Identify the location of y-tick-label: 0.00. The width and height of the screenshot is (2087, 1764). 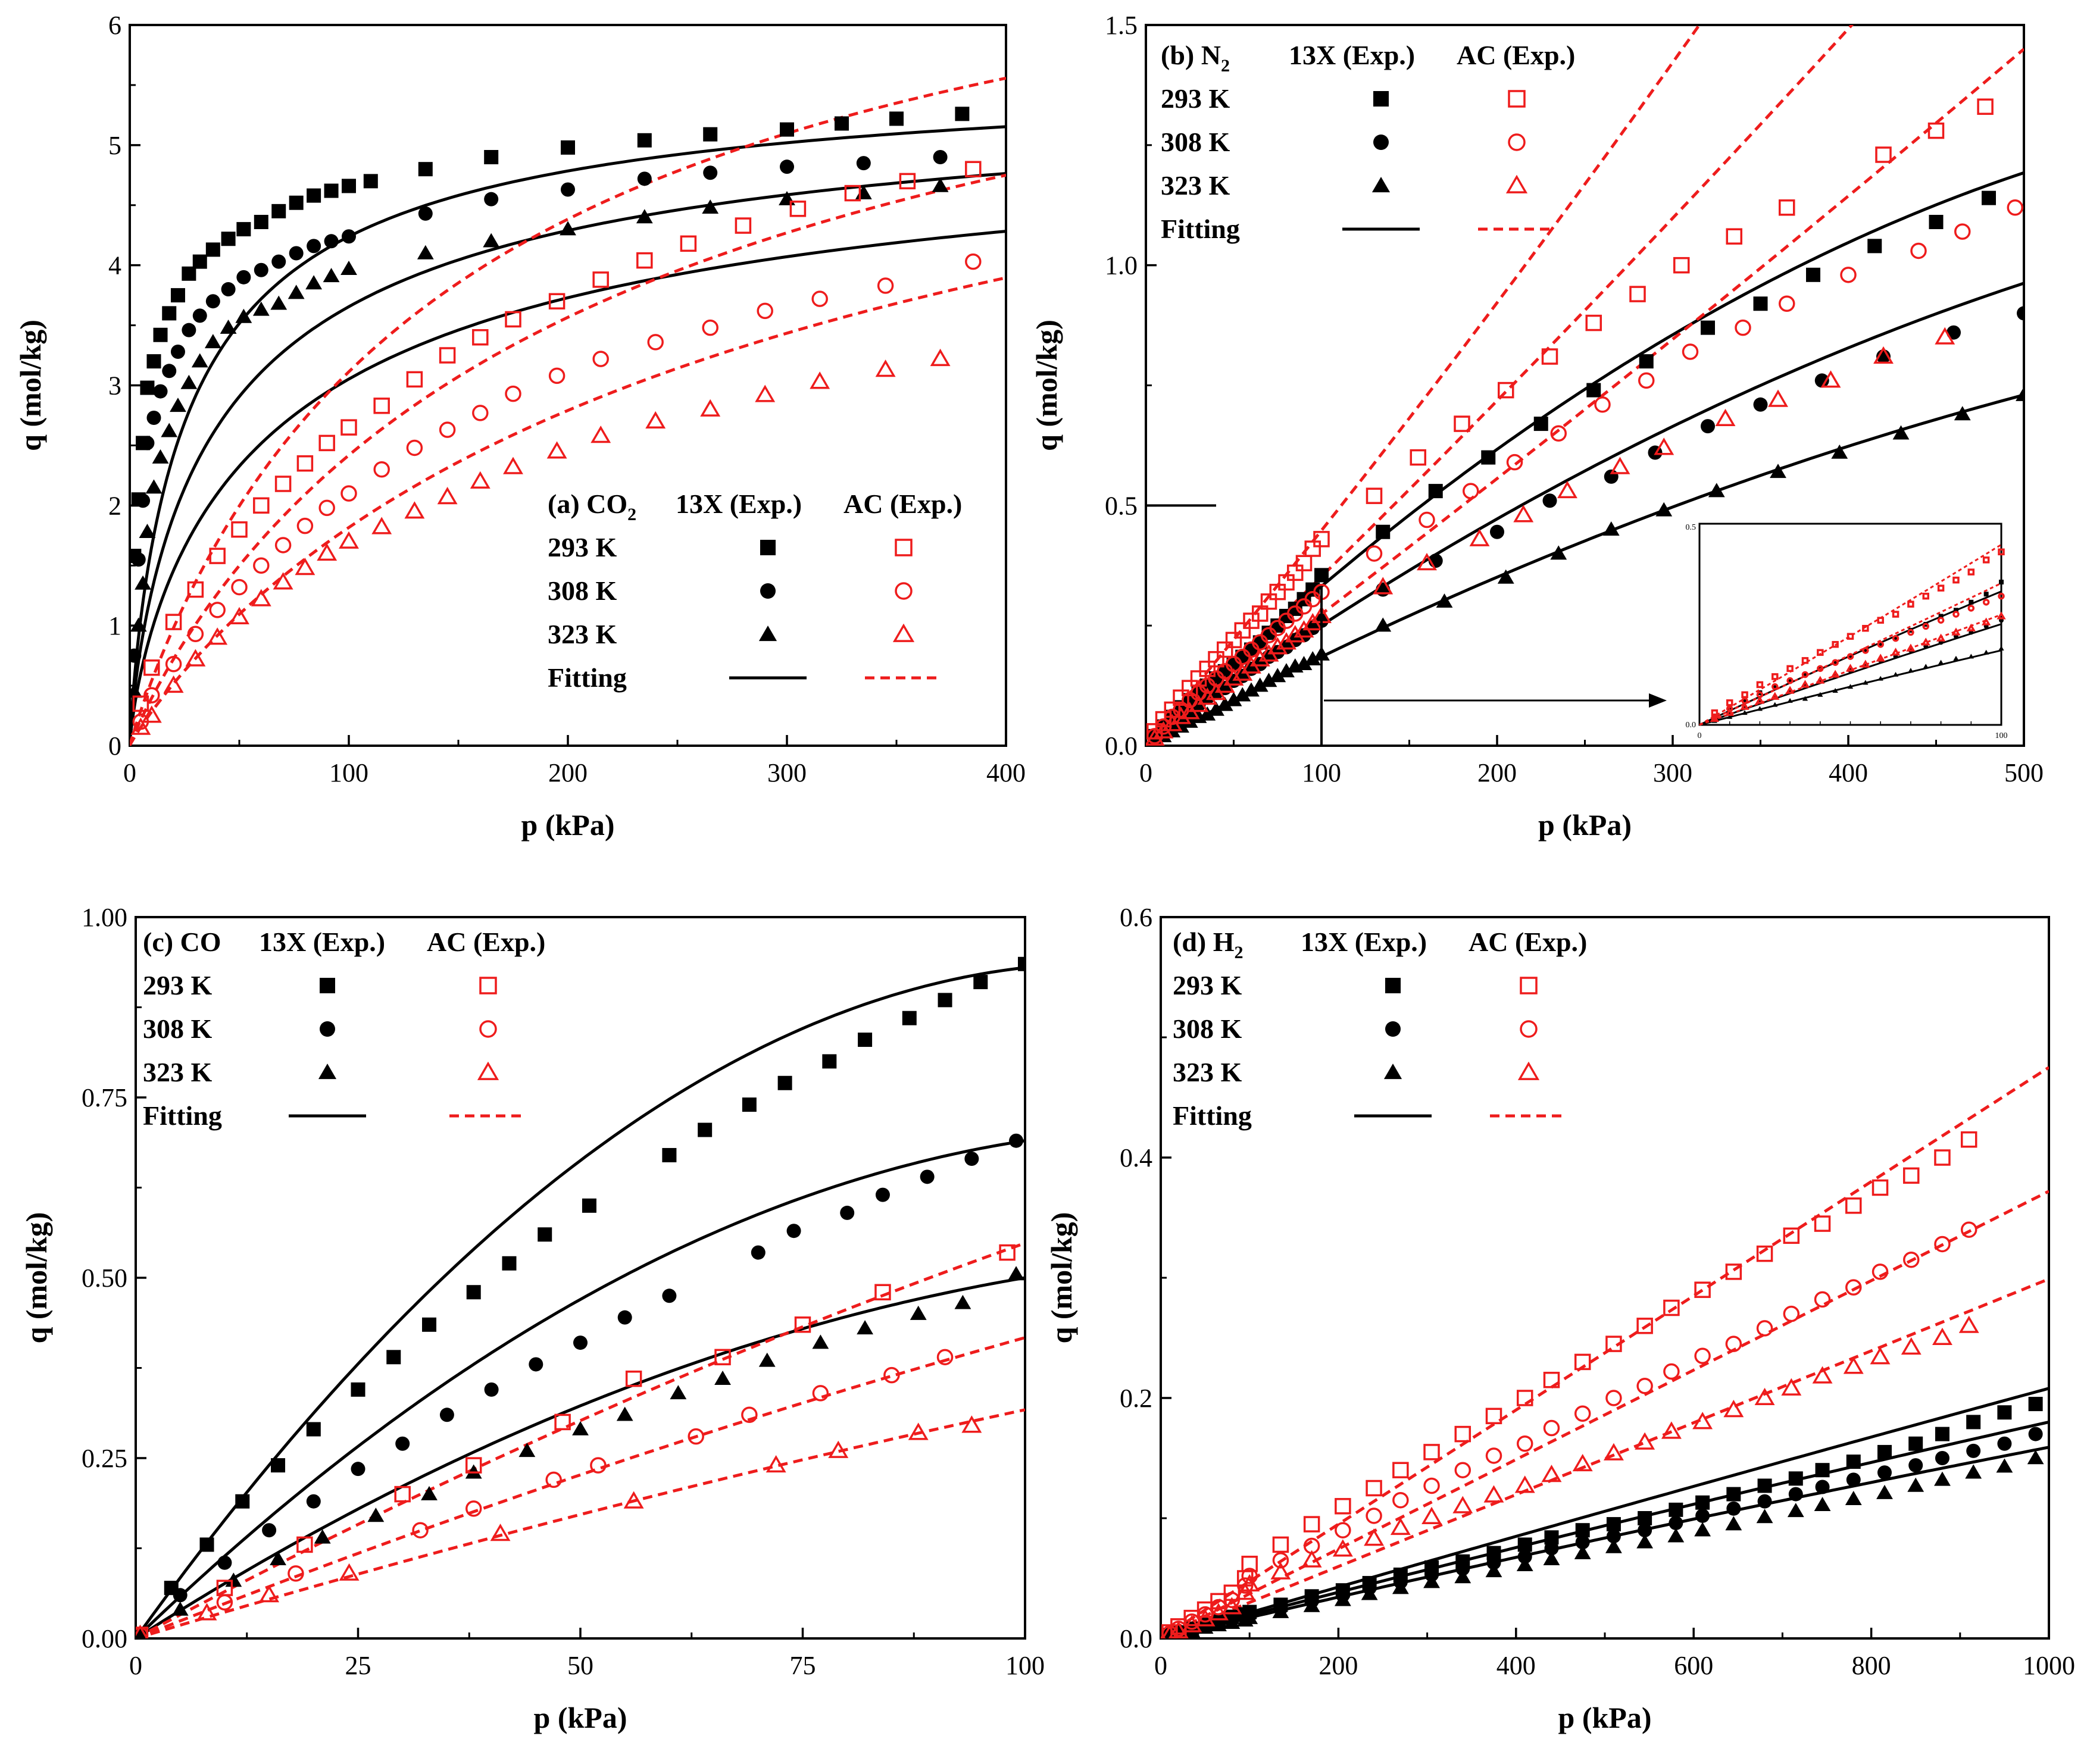
(105, 1638).